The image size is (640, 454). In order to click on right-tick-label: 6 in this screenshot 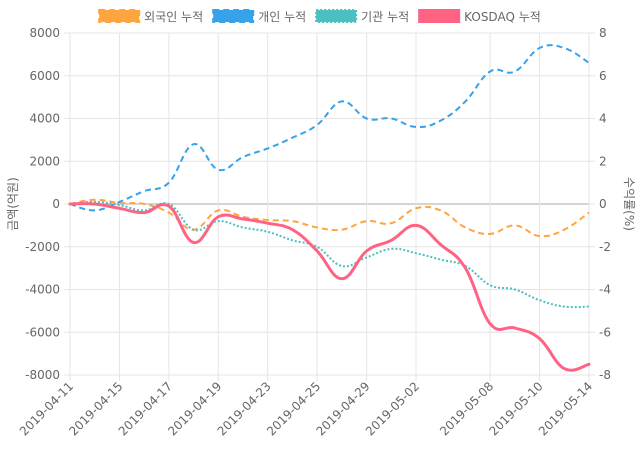, I will do `click(603, 76)`.